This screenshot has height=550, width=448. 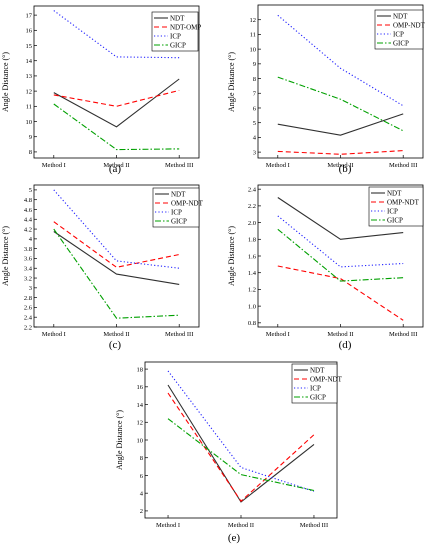 I want to click on y-tick-label: 4.8, so click(x=28, y=200).